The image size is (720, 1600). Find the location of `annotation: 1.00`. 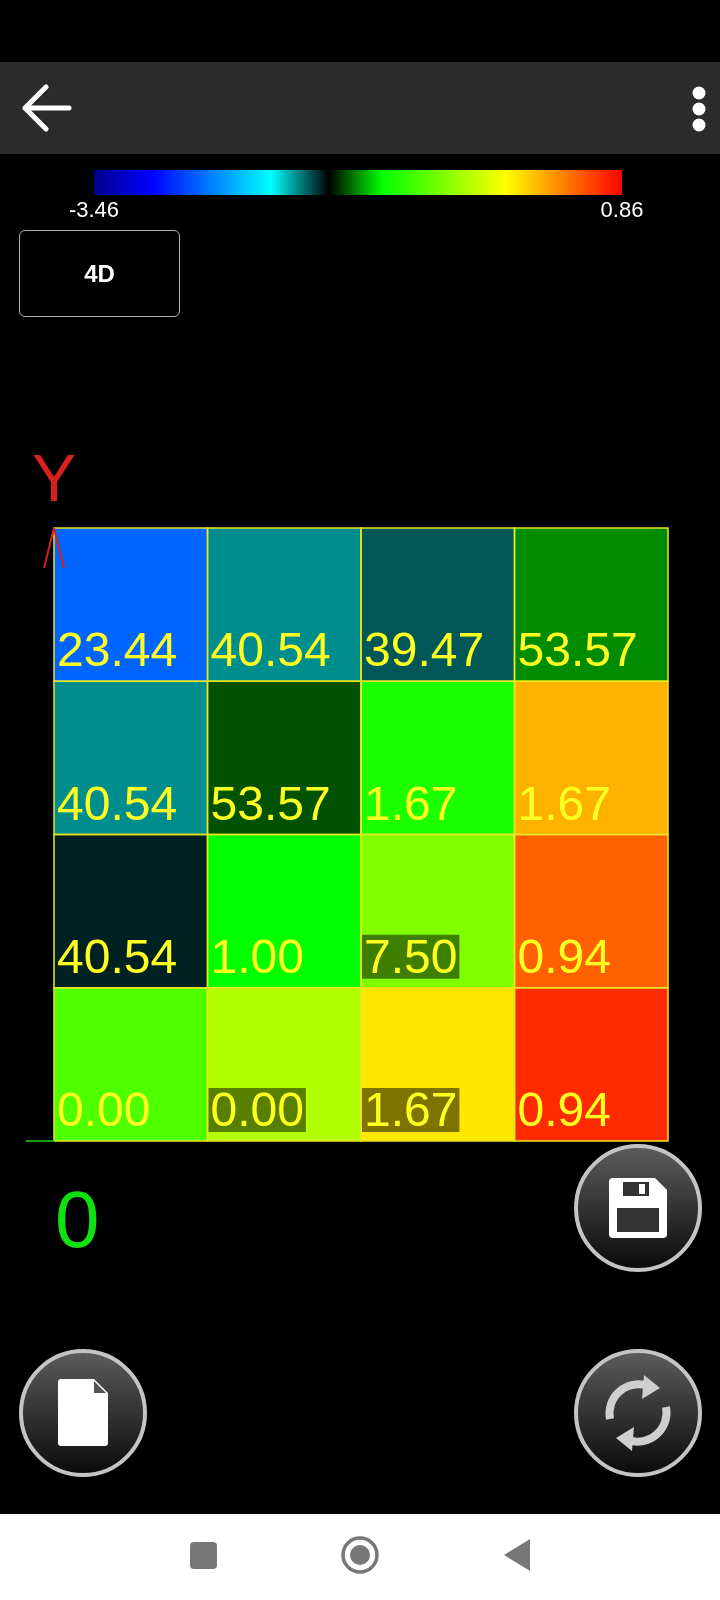

annotation: 1.00 is located at coordinates (257, 956).